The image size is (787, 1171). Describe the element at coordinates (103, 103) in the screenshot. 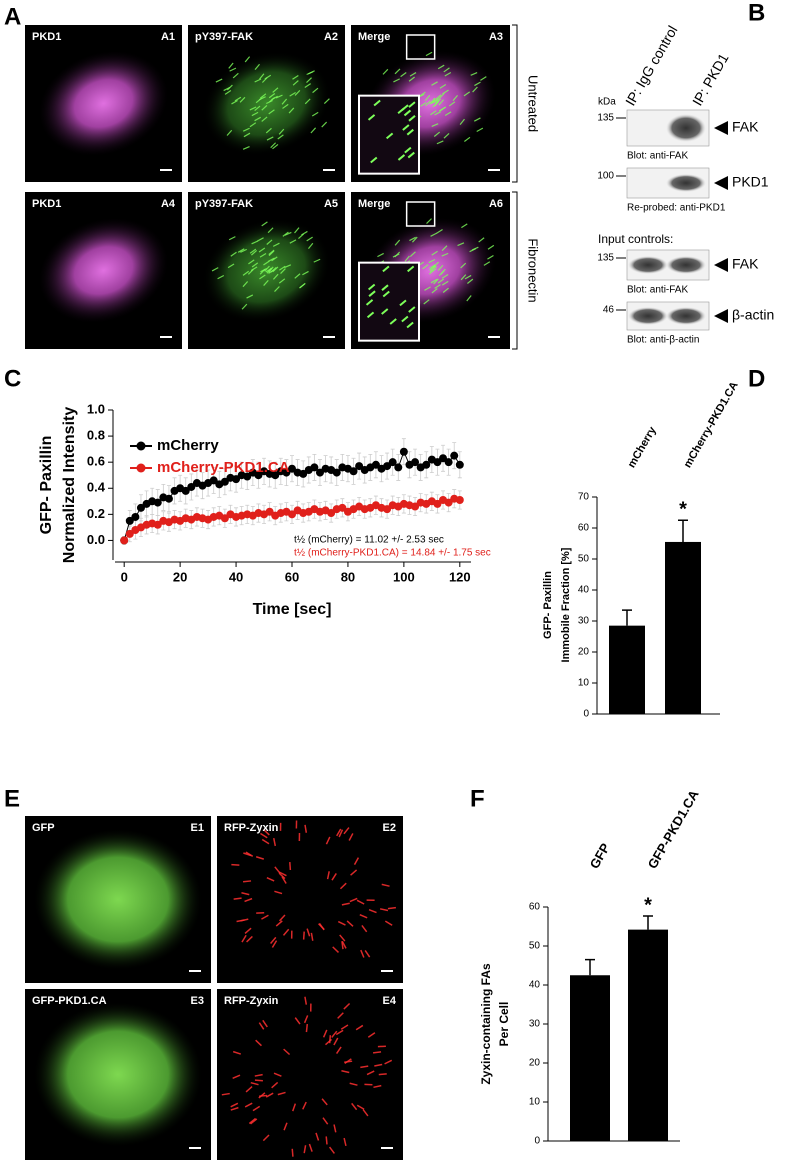

I see `micrograph: PKD1 A1` at that location.